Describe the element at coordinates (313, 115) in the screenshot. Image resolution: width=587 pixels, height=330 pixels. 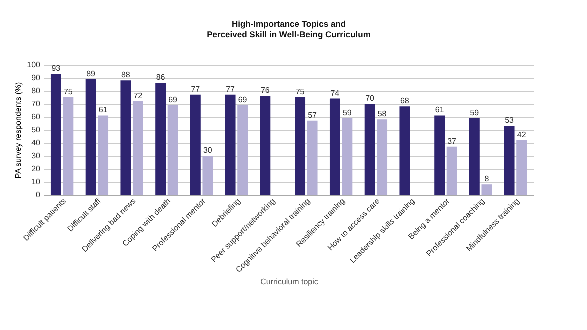
I see `data-label: 57` at that location.